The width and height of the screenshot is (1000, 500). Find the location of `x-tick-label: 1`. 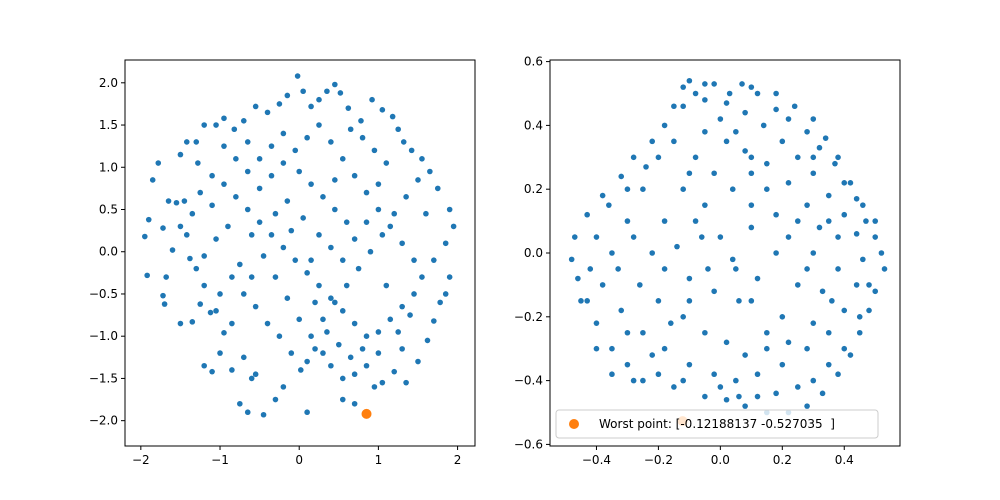

x-tick-label: 1 is located at coordinates (379, 460).